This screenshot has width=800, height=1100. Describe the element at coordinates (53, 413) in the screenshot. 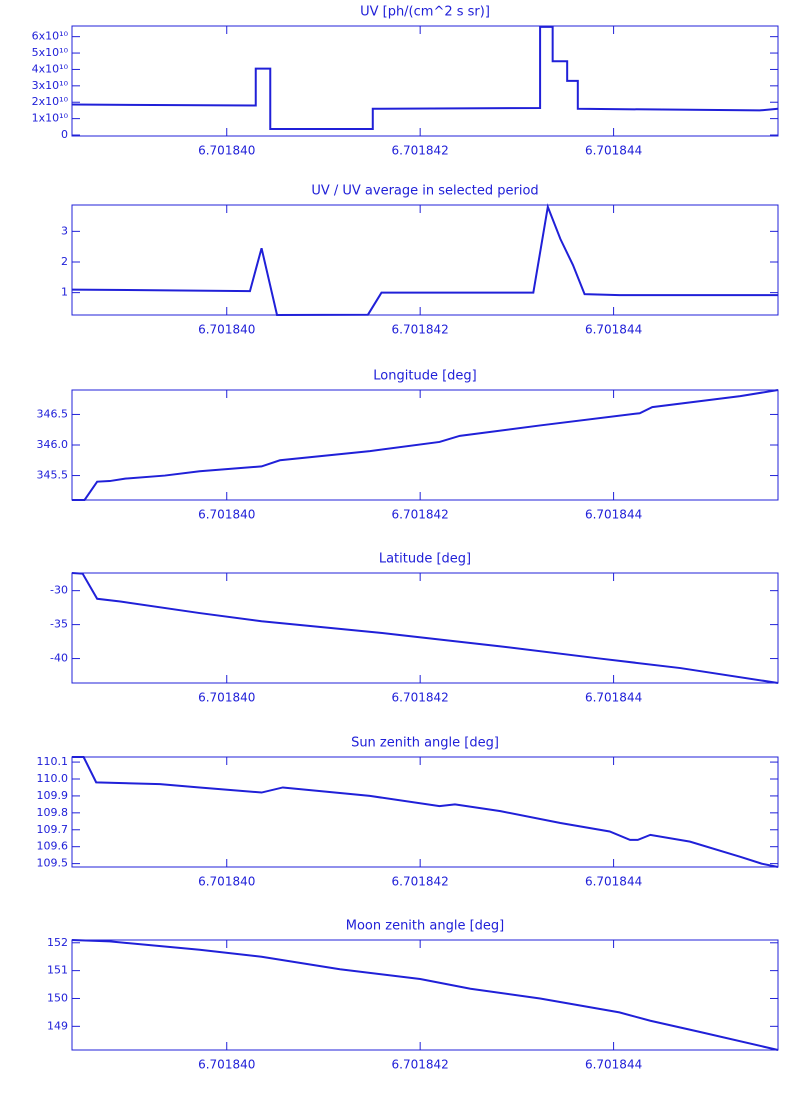

I see `y-tick-label: 346.5` at that location.